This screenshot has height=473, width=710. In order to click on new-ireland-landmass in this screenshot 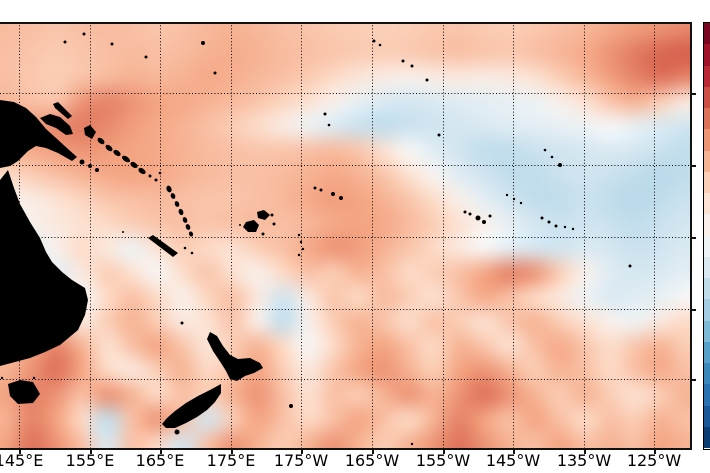, I will do `click(62, 110)`.